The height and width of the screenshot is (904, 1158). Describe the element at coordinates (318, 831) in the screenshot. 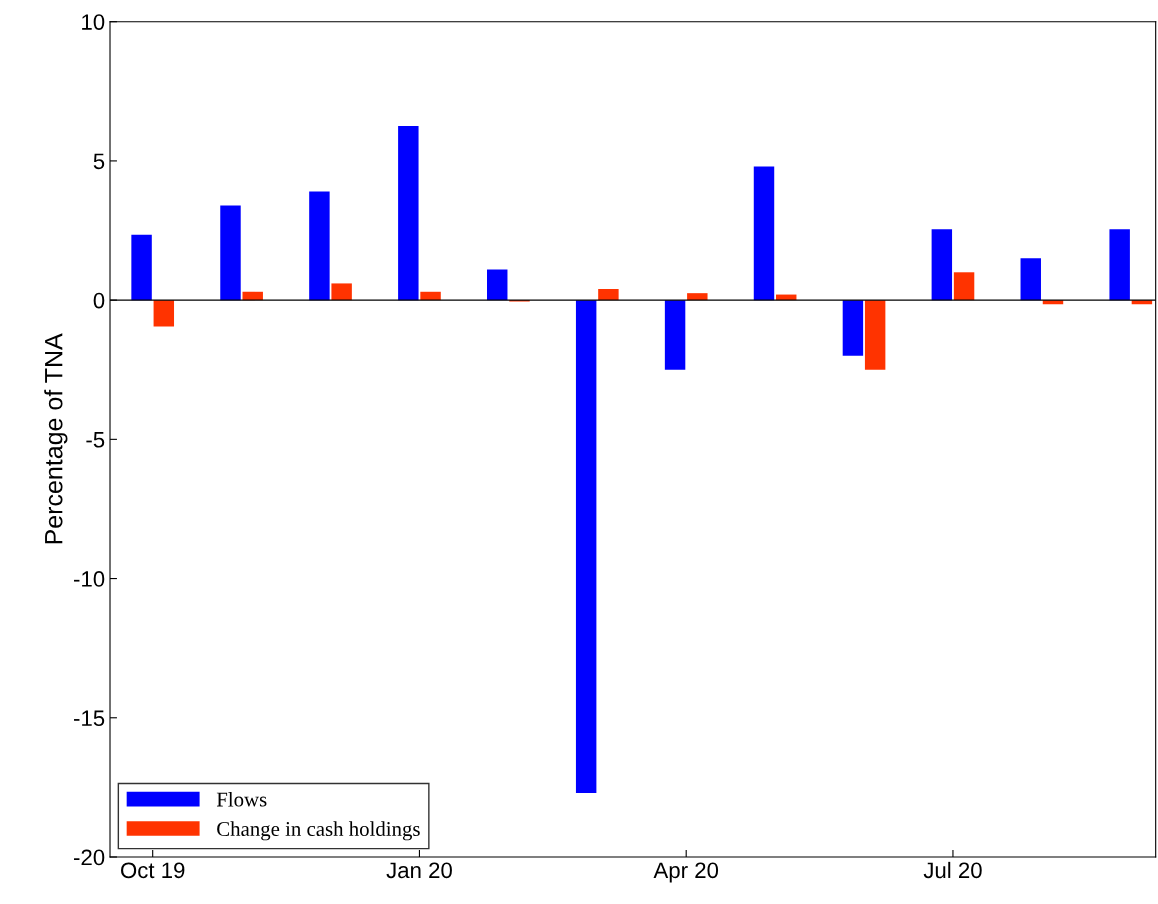

I see `legend-label: Change in cash holdings` at that location.